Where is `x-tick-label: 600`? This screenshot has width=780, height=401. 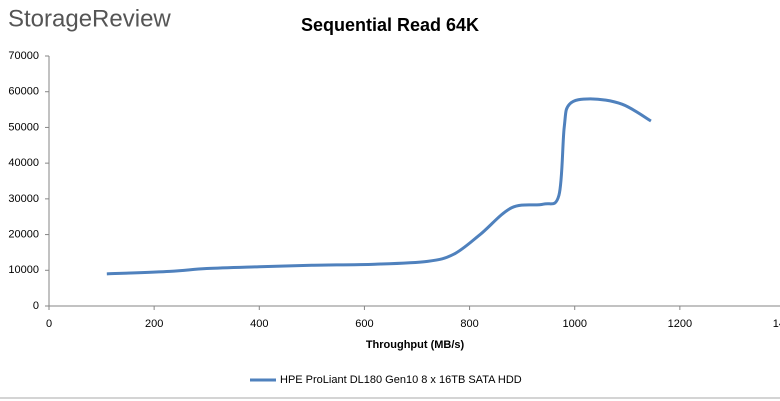
x-tick-label: 600 is located at coordinates (364, 324).